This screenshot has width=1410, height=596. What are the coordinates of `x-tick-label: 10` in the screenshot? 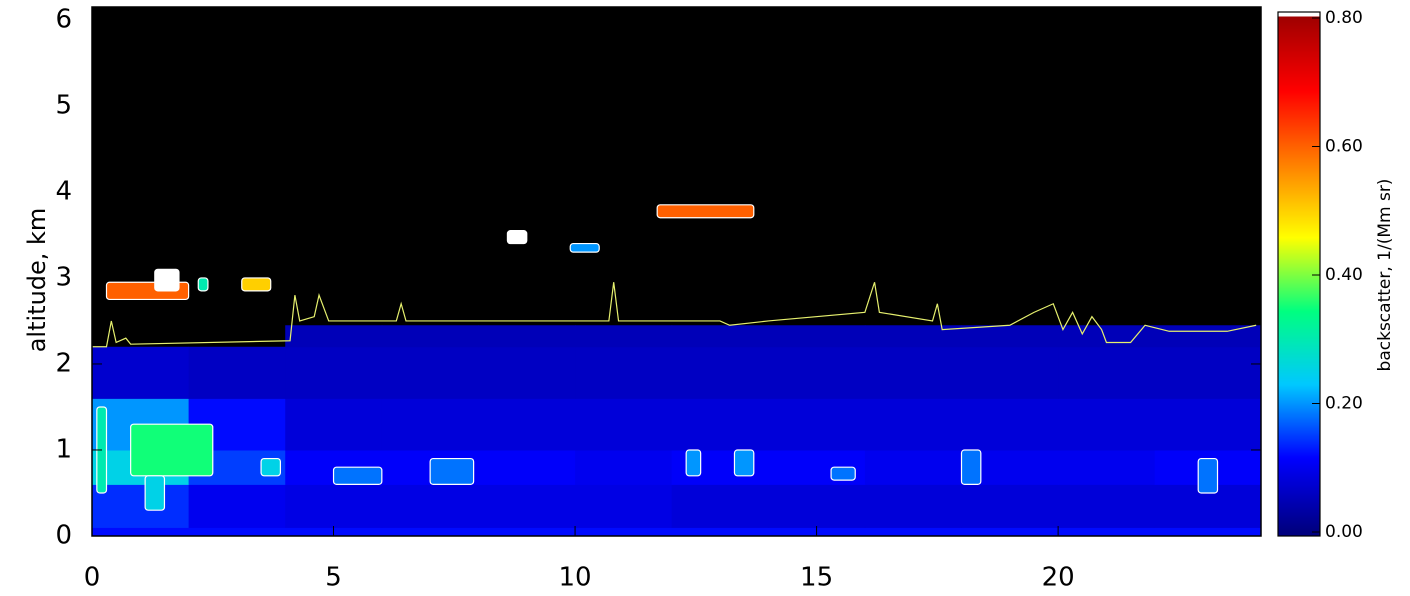 It's located at (575, 578).